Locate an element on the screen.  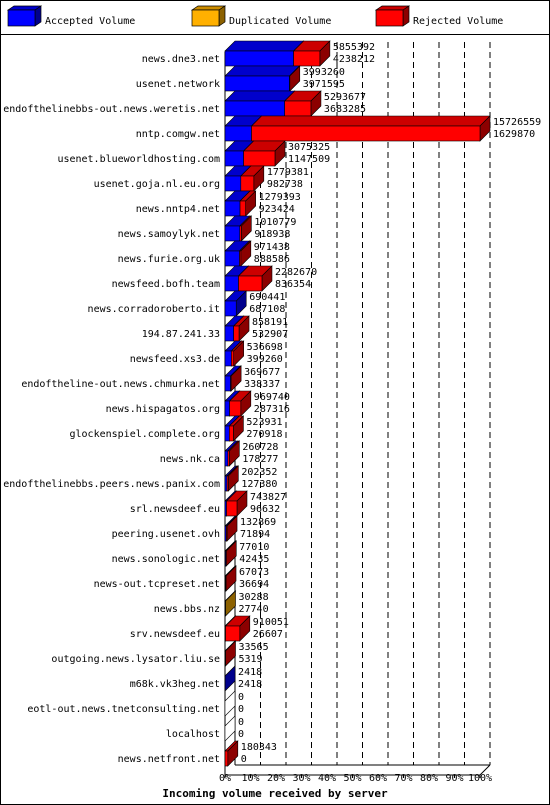
server-label: news.samoylyk.net is located at coordinates (169, 234).